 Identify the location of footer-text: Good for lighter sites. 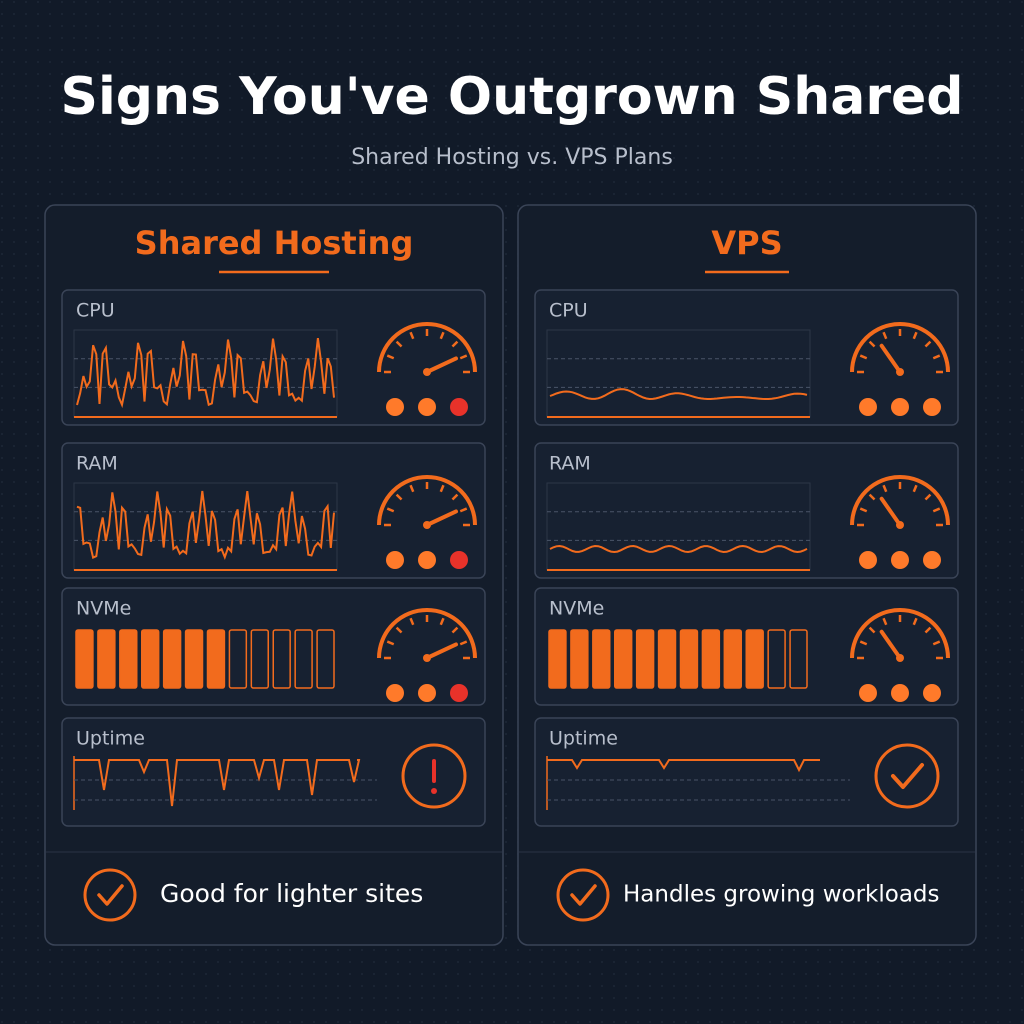
(291, 893).